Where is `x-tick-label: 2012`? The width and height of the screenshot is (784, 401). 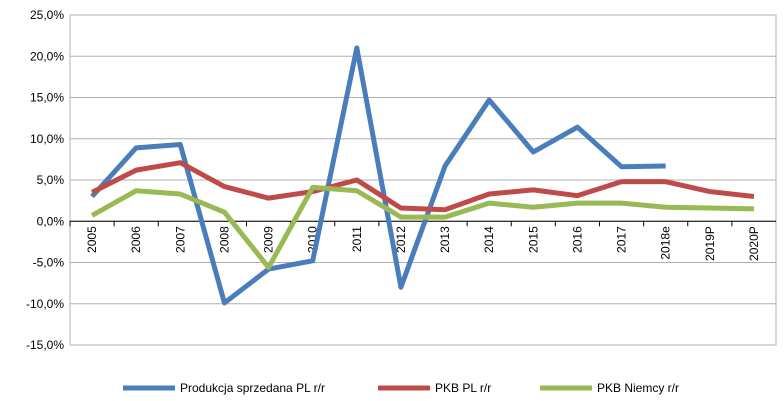 x-tick-label: 2012 is located at coordinates (401, 239).